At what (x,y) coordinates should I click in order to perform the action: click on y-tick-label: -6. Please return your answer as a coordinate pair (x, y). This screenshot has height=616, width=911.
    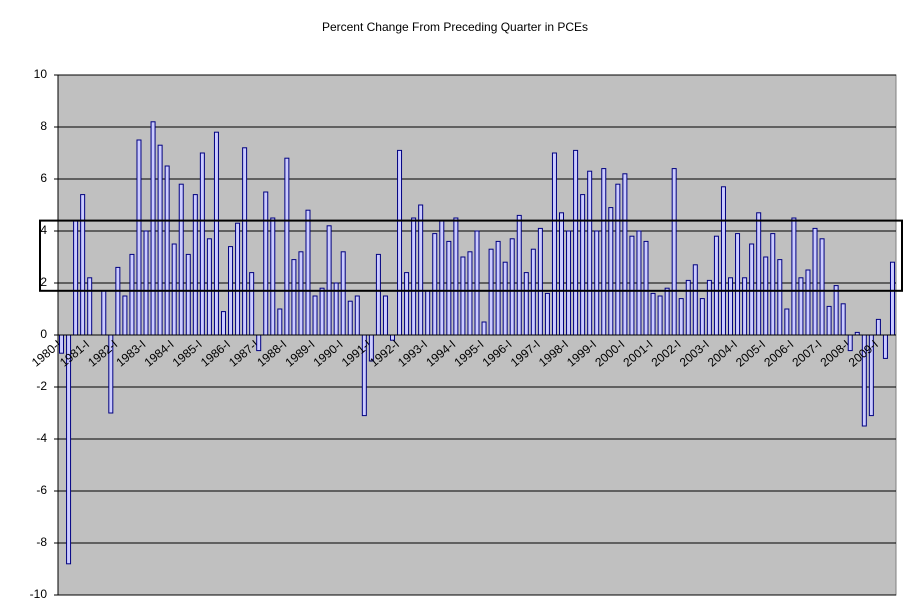
    Looking at the image, I should click on (41, 490).